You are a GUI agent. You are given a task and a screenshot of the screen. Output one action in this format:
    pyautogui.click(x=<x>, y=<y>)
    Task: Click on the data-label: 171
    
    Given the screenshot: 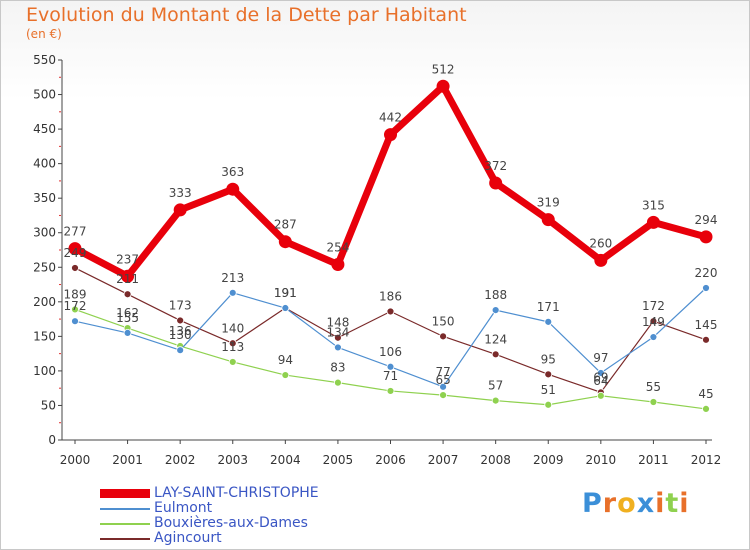 What is the action you would take?
    pyautogui.click(x=548, y=307)
    